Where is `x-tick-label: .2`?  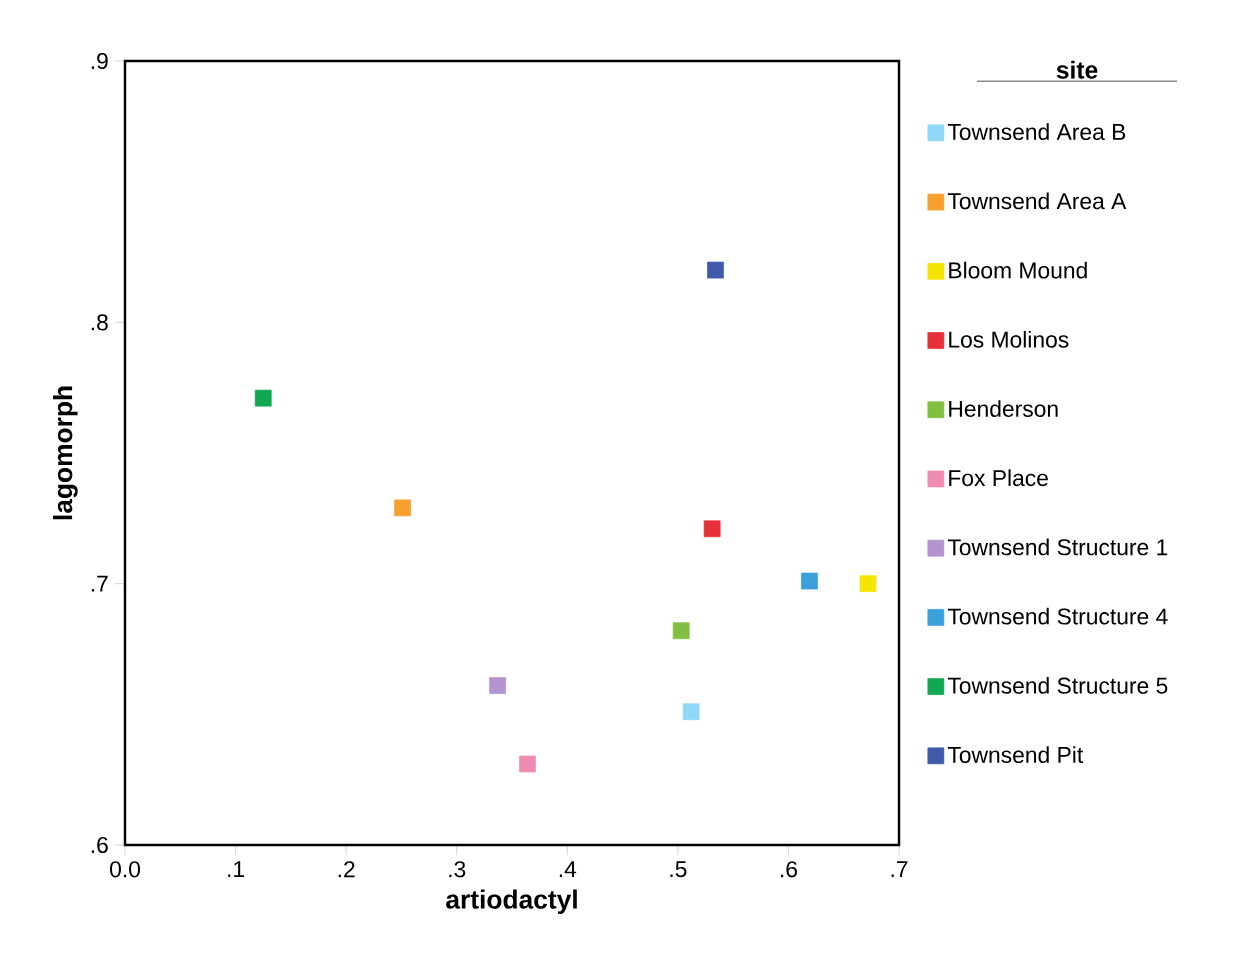 x-tick-label: .2 is located at coordinates (346, 869).